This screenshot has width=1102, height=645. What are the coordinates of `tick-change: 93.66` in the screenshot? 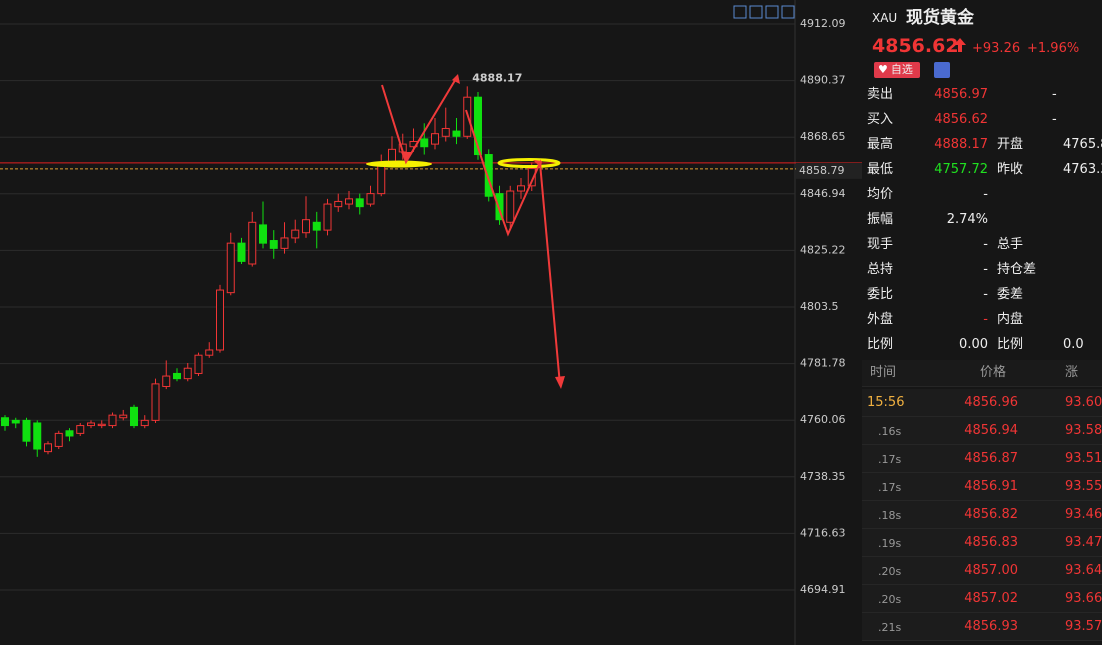 It's located at (1083, 598).